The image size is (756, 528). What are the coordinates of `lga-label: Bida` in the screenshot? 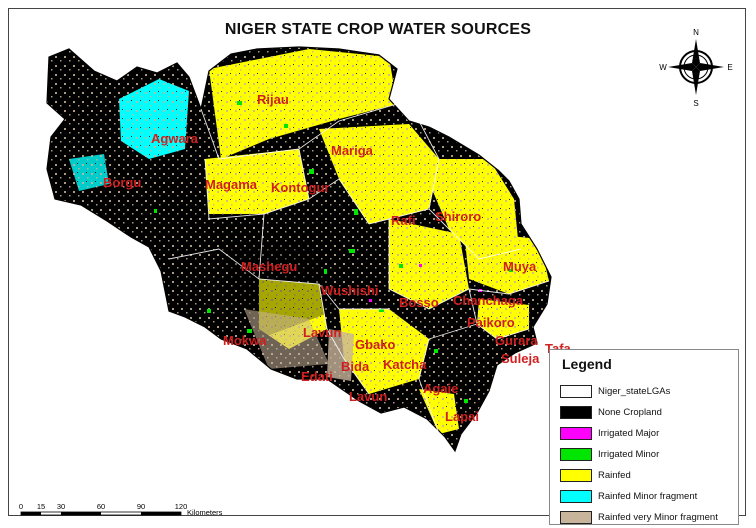 It's located at (355, 366).